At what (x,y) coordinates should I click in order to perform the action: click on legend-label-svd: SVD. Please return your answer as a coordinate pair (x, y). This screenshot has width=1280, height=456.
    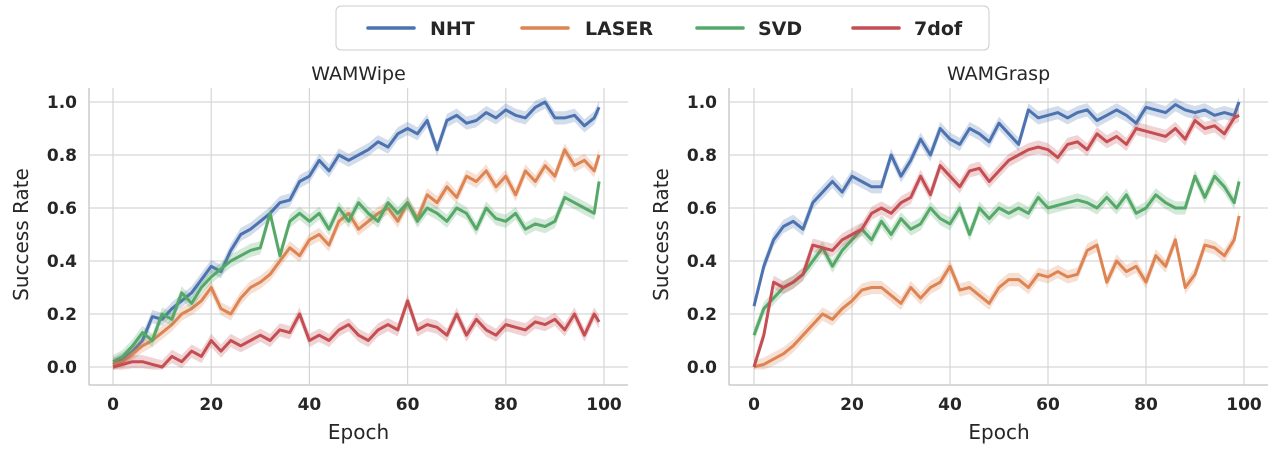
    Looking at the image, I should click on (780, 29).